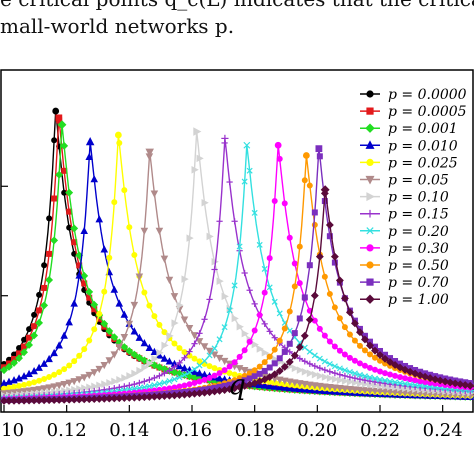 The image size is (474, 474). I want to click on caption-line-2: mall-world networks p., so click(117, 26).